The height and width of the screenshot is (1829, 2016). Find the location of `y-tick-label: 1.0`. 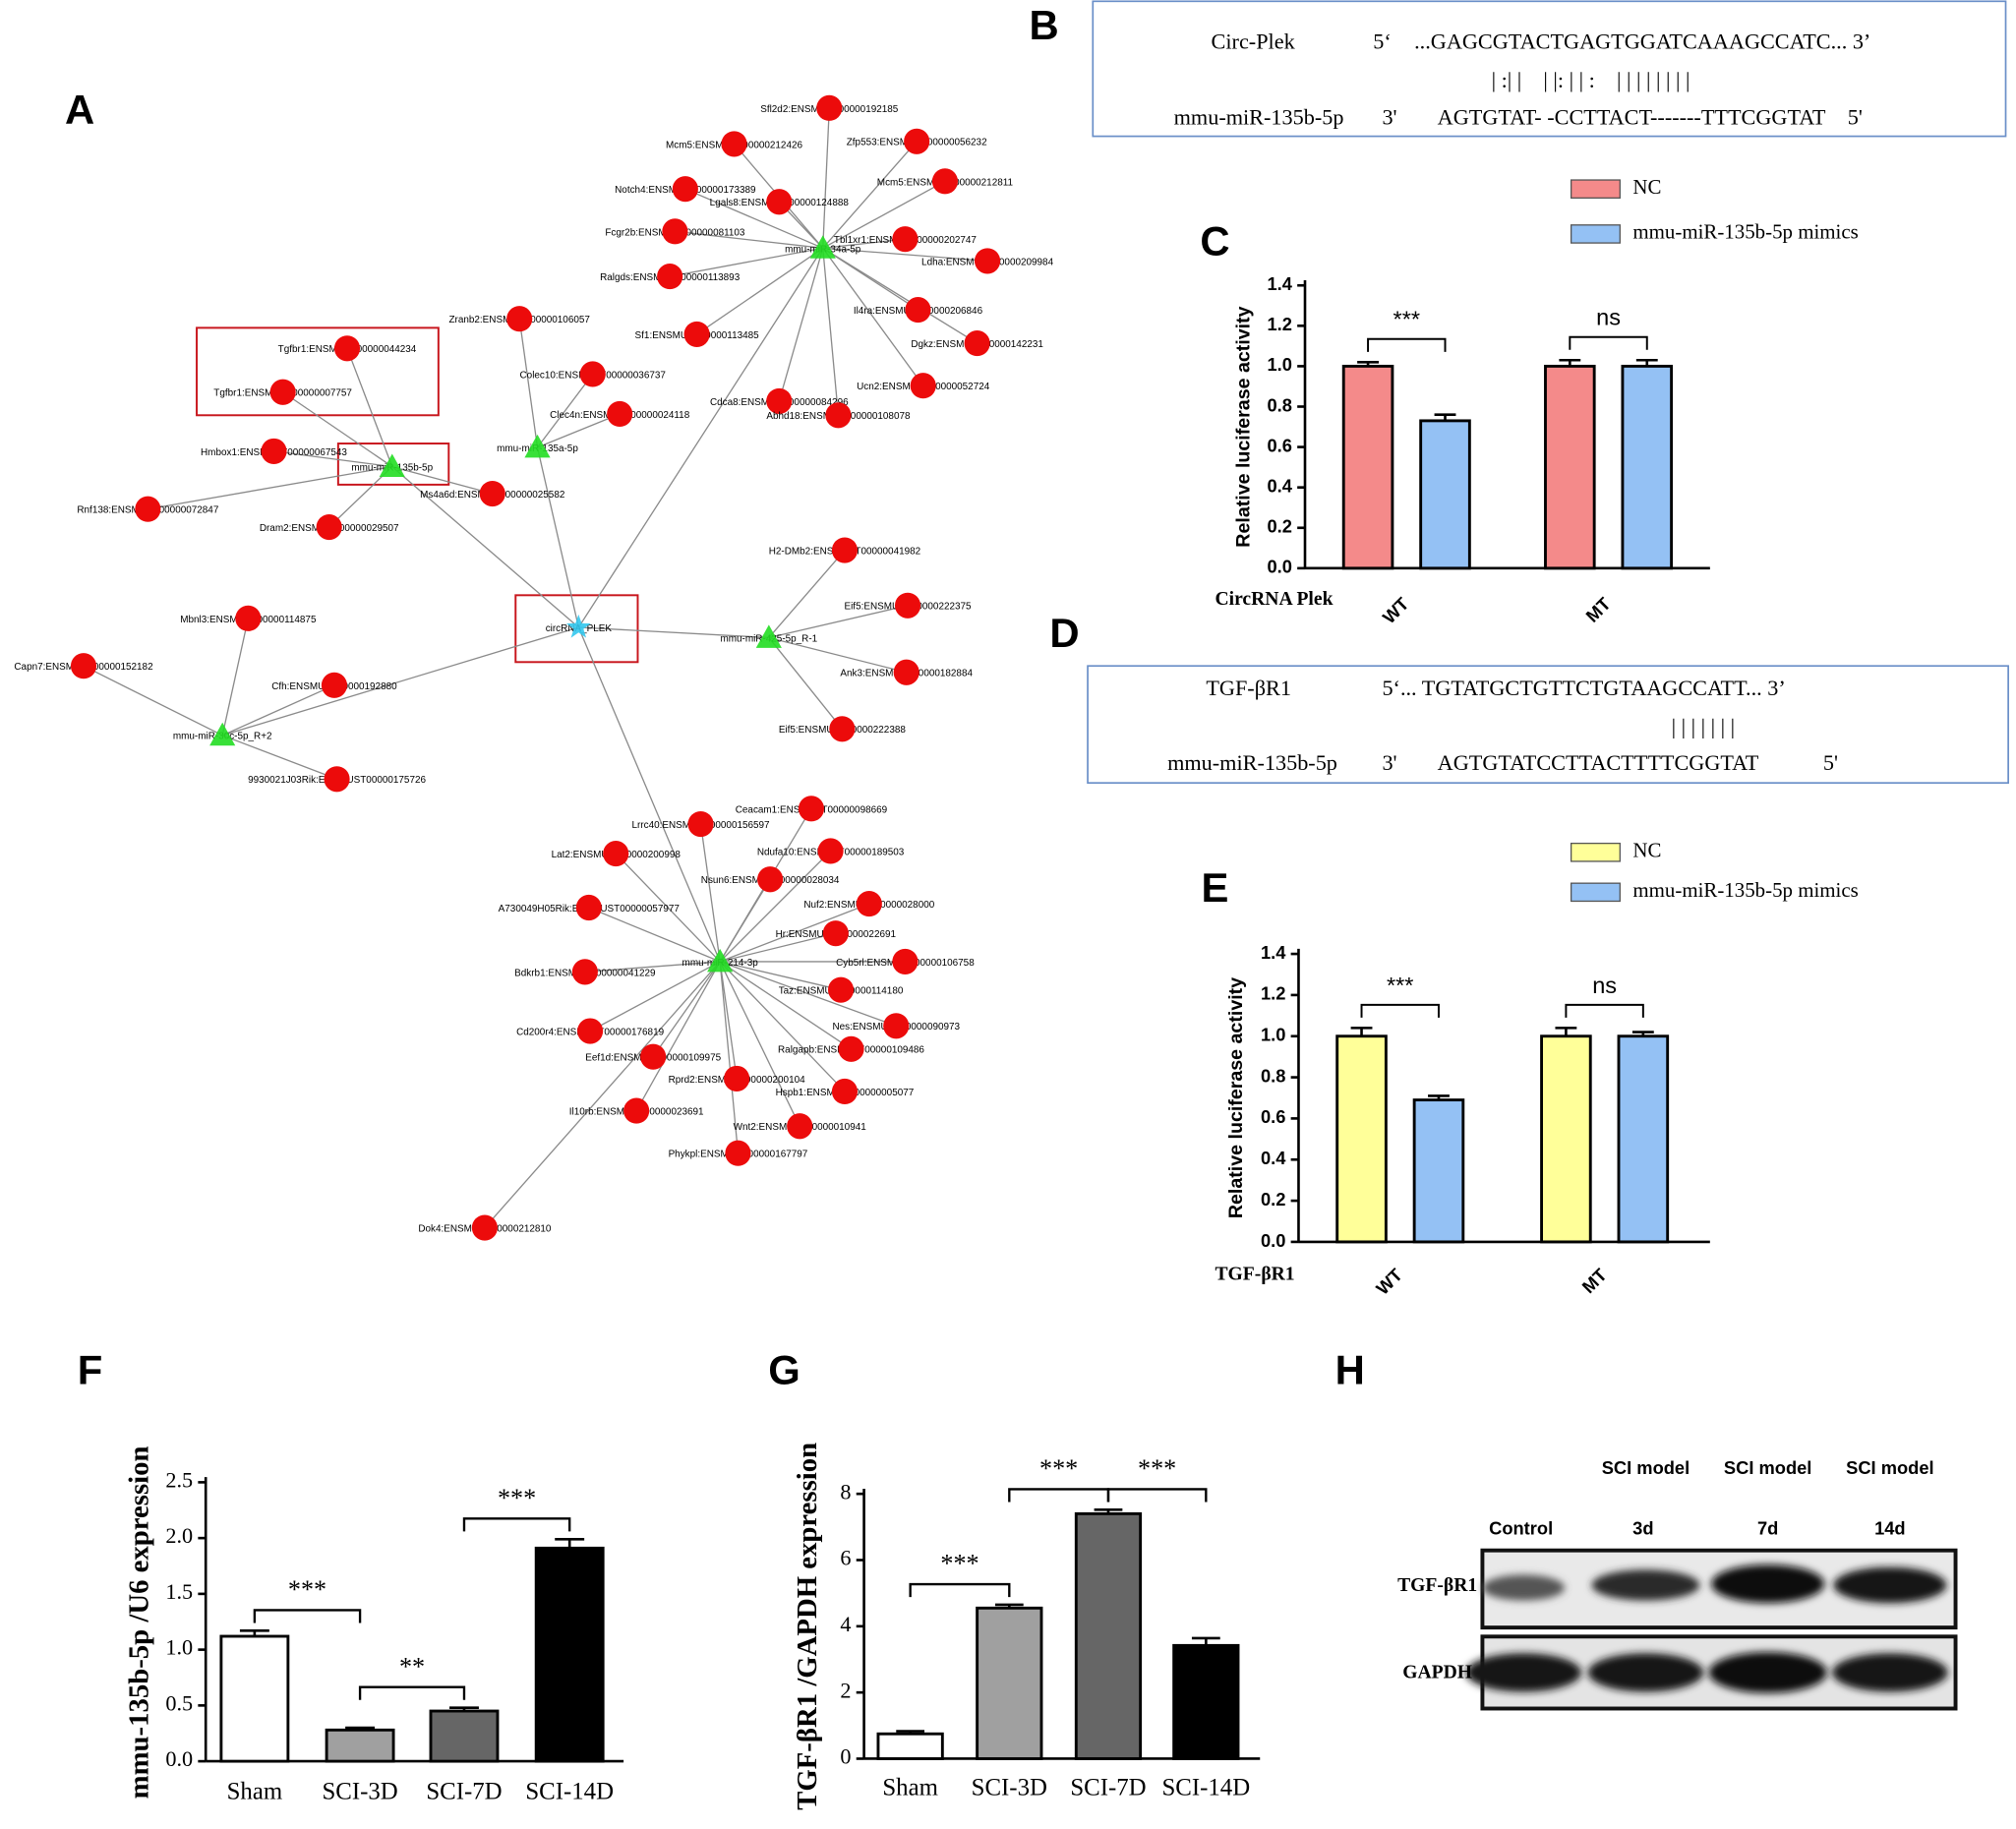

y-tick-label: 1.0 is located at coordinates (1273, 1035).